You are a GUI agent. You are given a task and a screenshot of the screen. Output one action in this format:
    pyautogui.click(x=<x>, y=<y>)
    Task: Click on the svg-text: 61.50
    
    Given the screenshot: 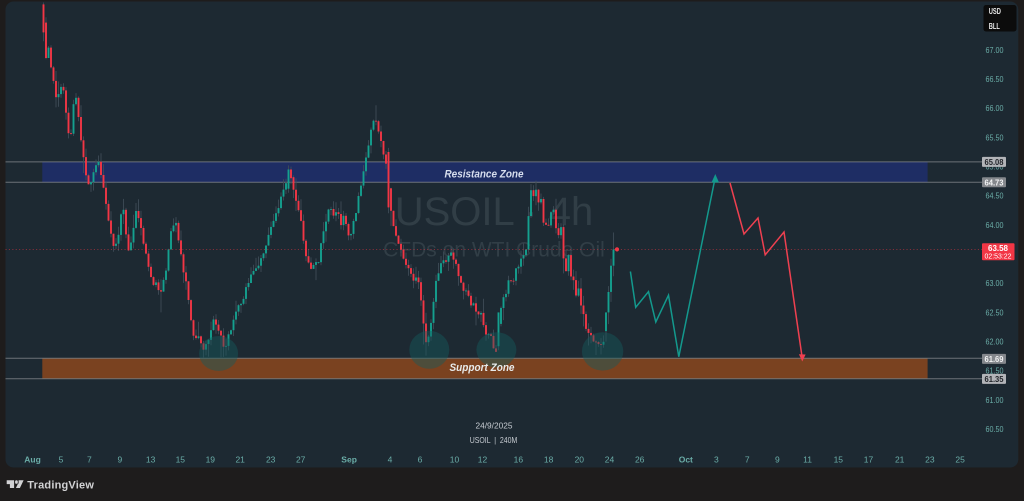 What is the action you would take?
    pyautogui.click(x=995, y=371)
    